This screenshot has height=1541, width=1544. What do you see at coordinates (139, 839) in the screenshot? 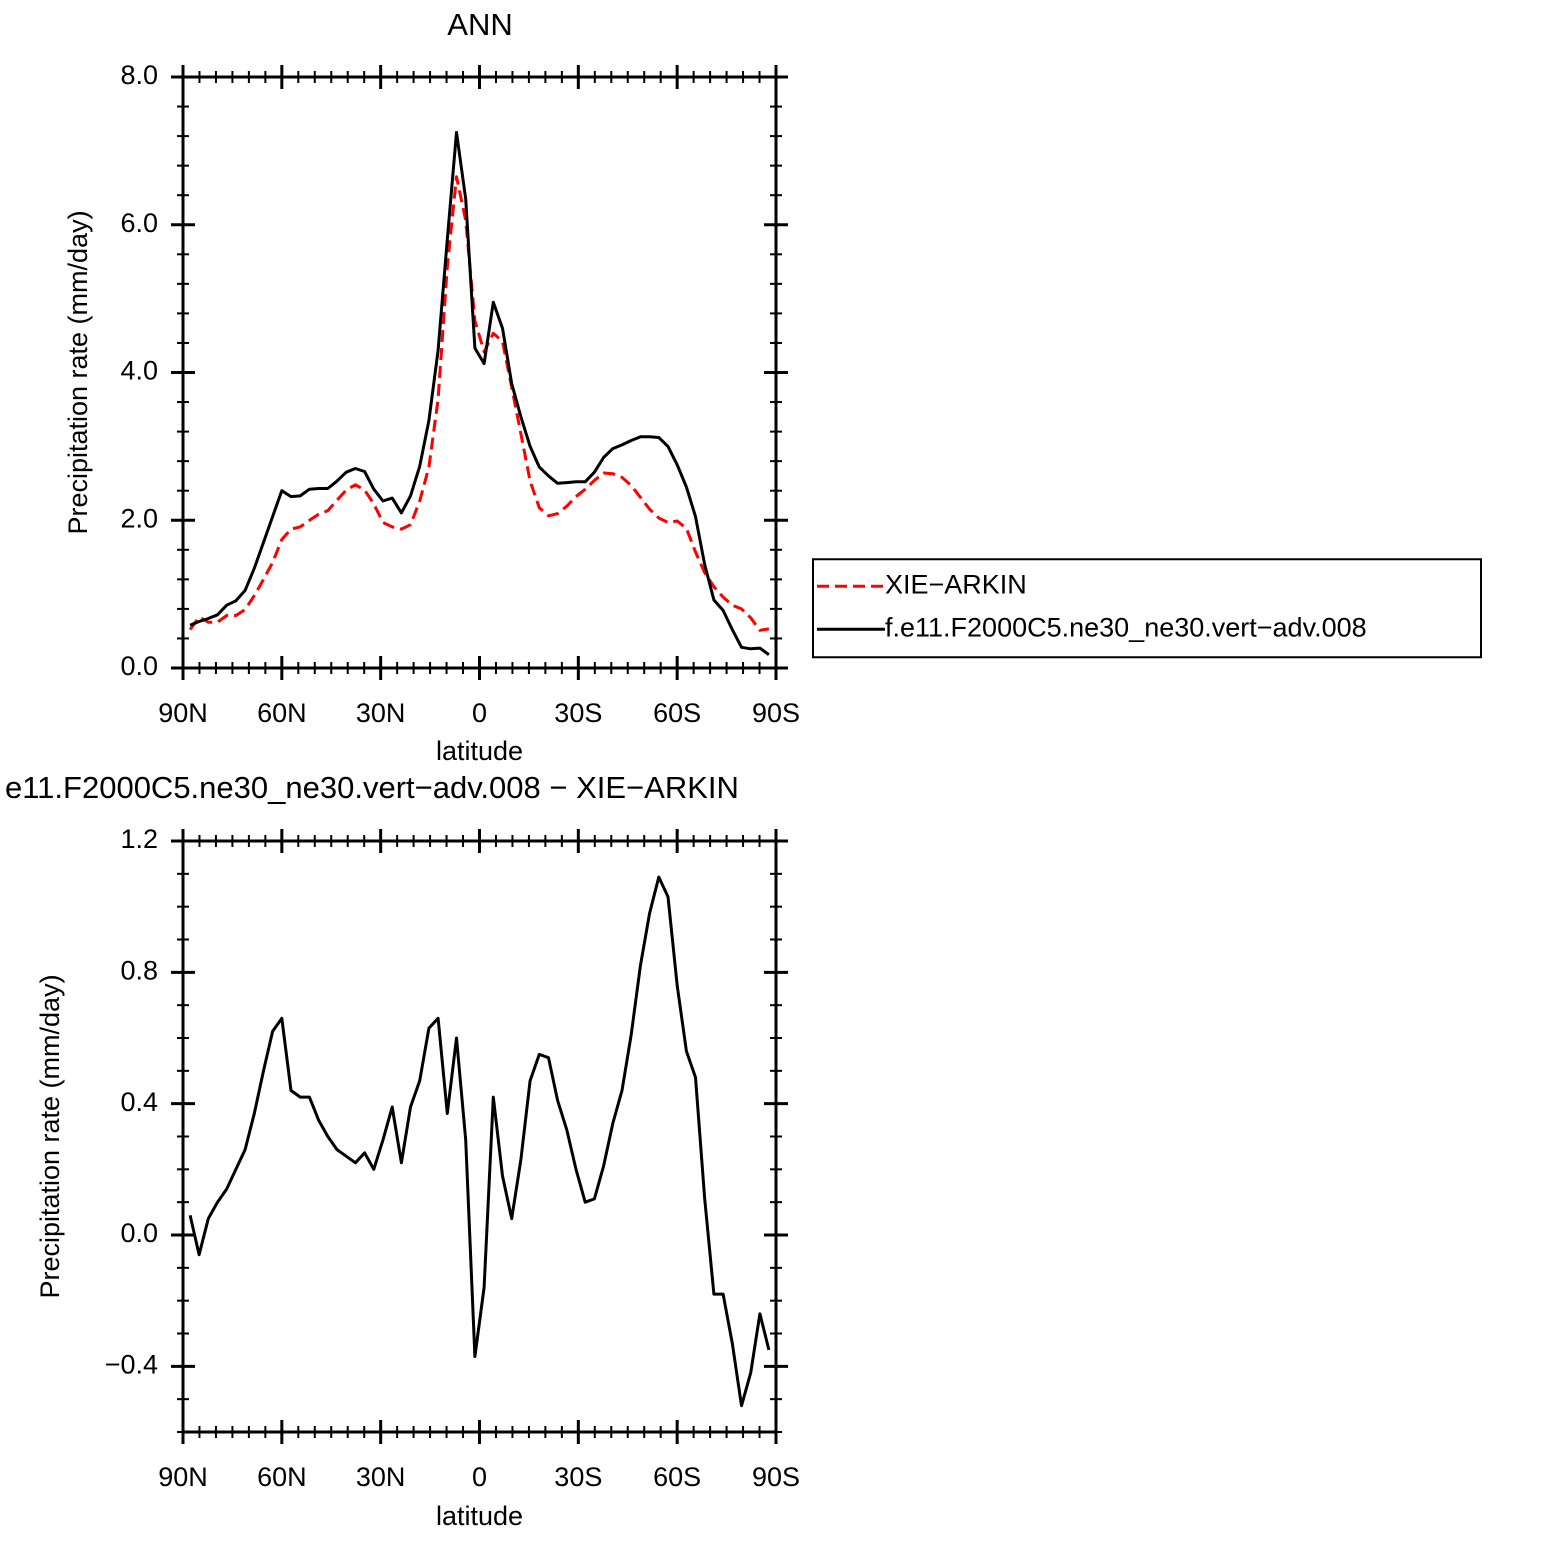
I see `y-tick-label: 1.2` at bounding box center [139, 839].